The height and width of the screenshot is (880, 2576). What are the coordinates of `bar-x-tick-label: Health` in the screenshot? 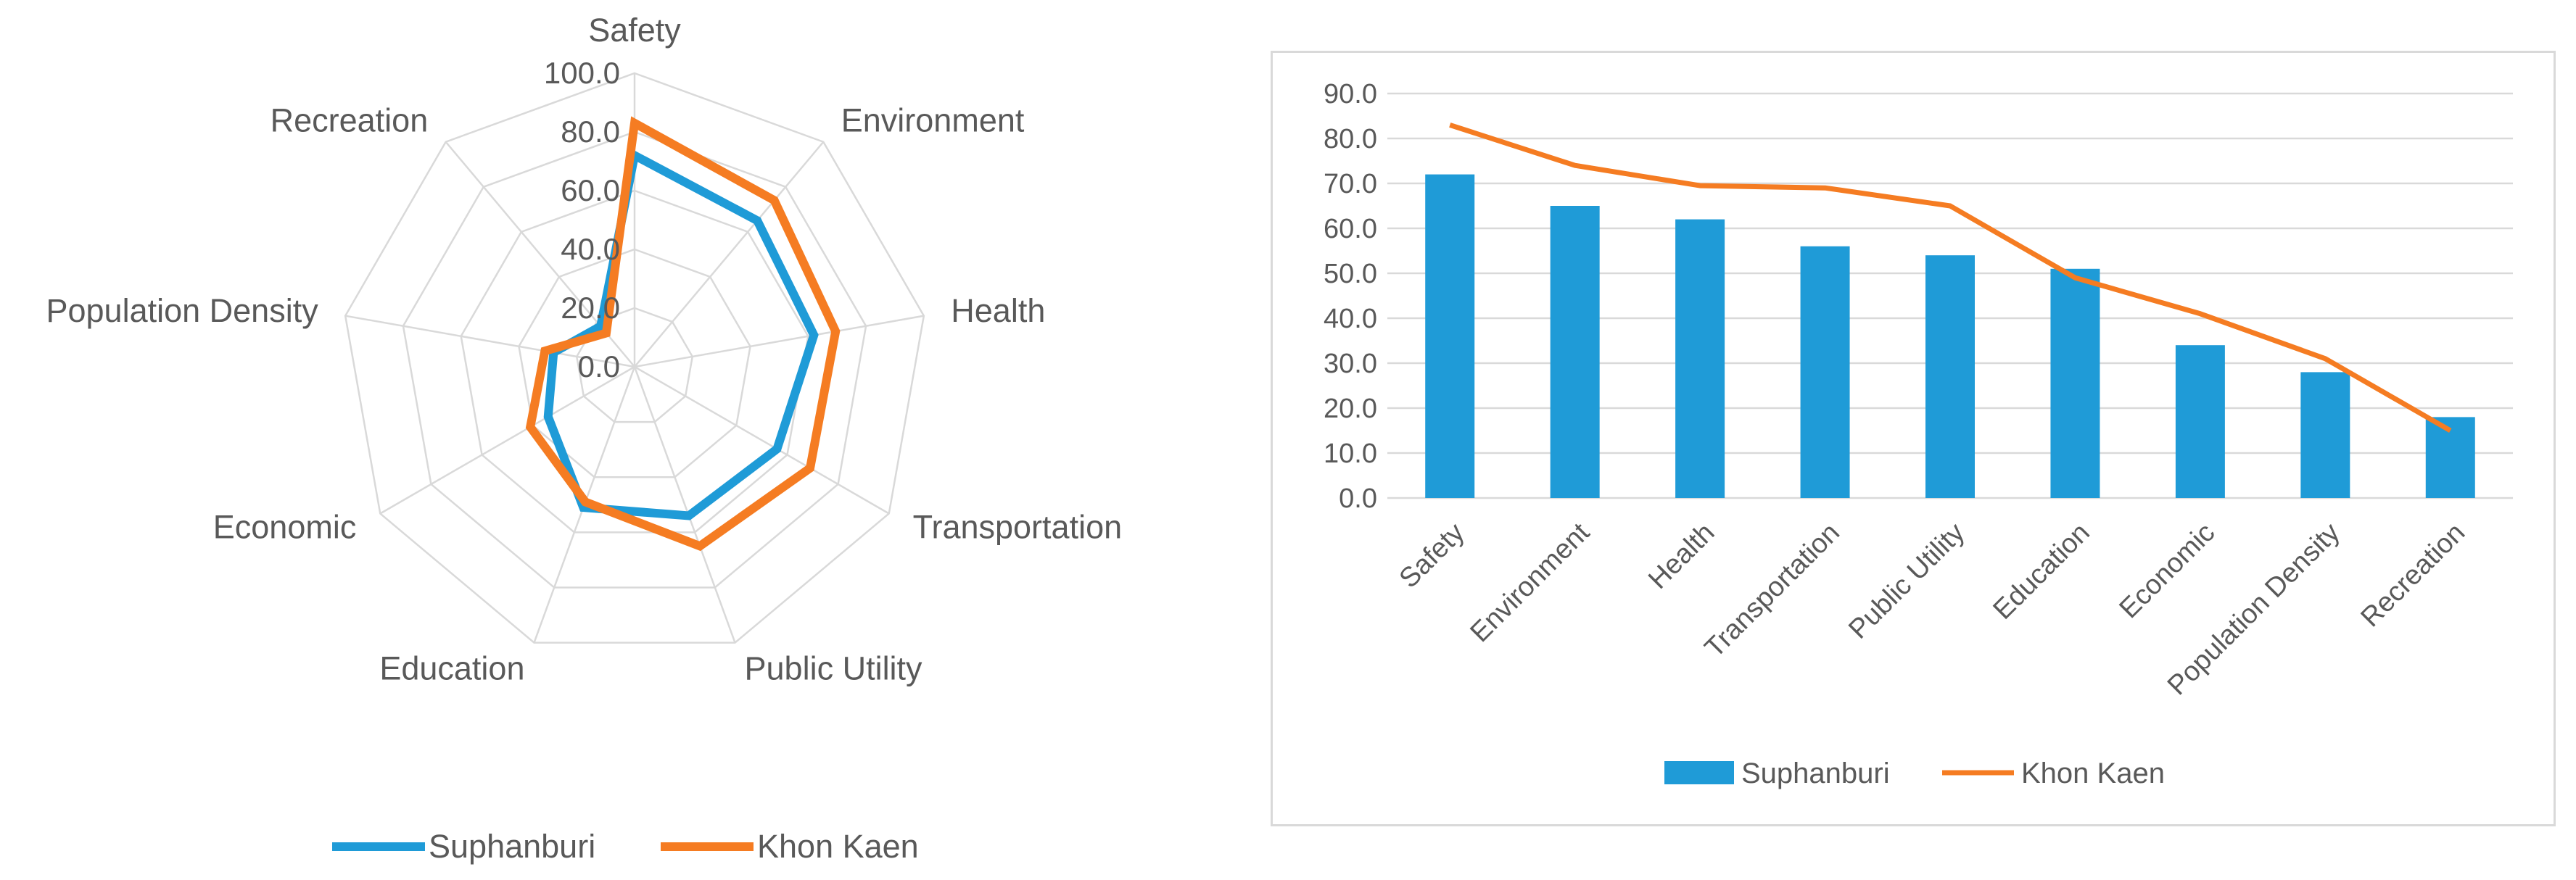 It's located at (1681, 557).